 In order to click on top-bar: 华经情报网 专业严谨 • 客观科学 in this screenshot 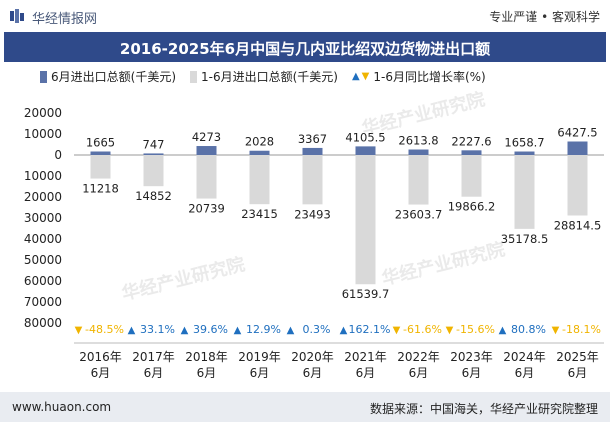, I will do `click(305, 16)`.